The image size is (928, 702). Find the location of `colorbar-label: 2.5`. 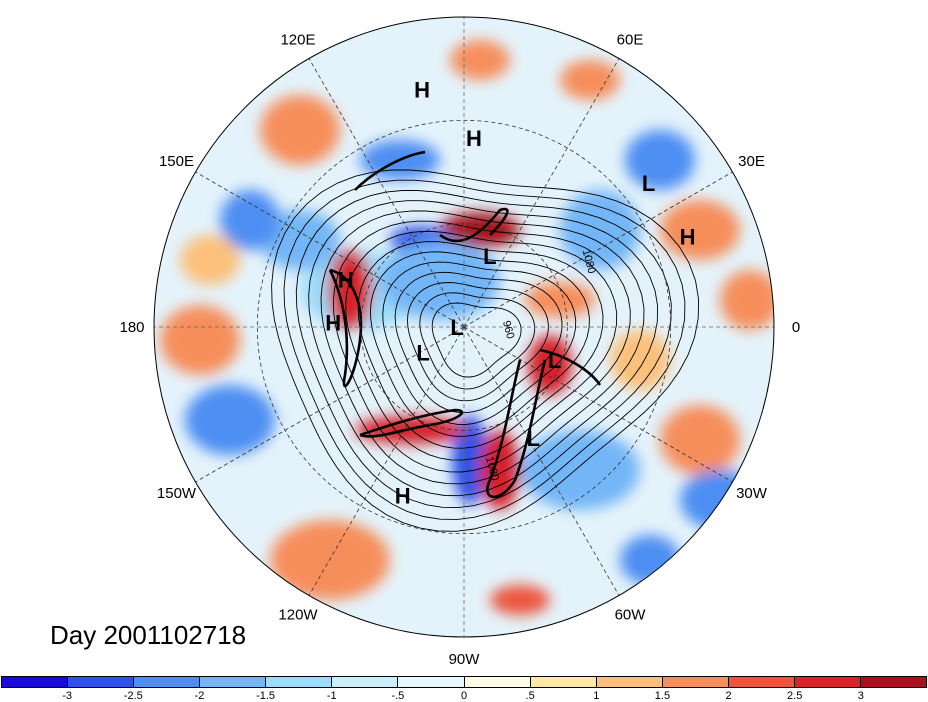

colorbar-label: 2.5 is located at coordinates (795, 696).